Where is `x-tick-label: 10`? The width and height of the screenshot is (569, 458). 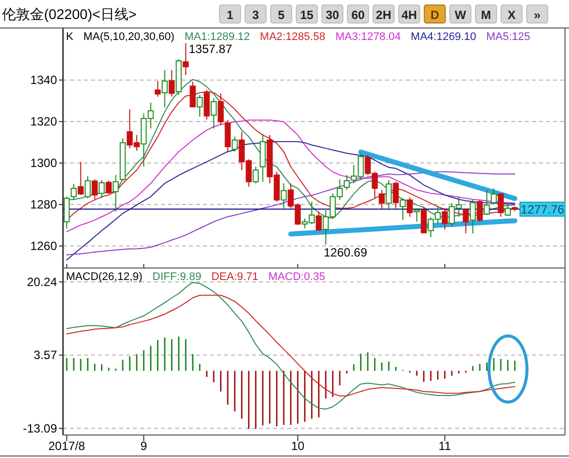
x-tick-label: 10 is located at coordinates (298, 446).